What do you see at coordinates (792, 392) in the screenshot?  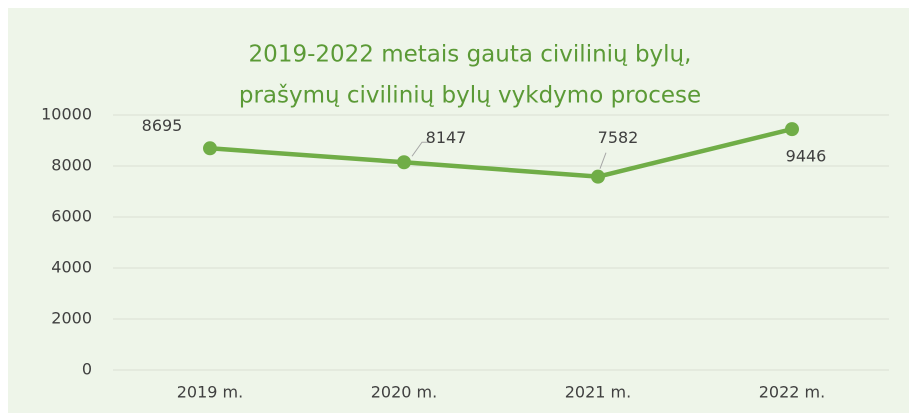 I see `x-tick-label: 2022 m.` at bounding box center [792, 392].